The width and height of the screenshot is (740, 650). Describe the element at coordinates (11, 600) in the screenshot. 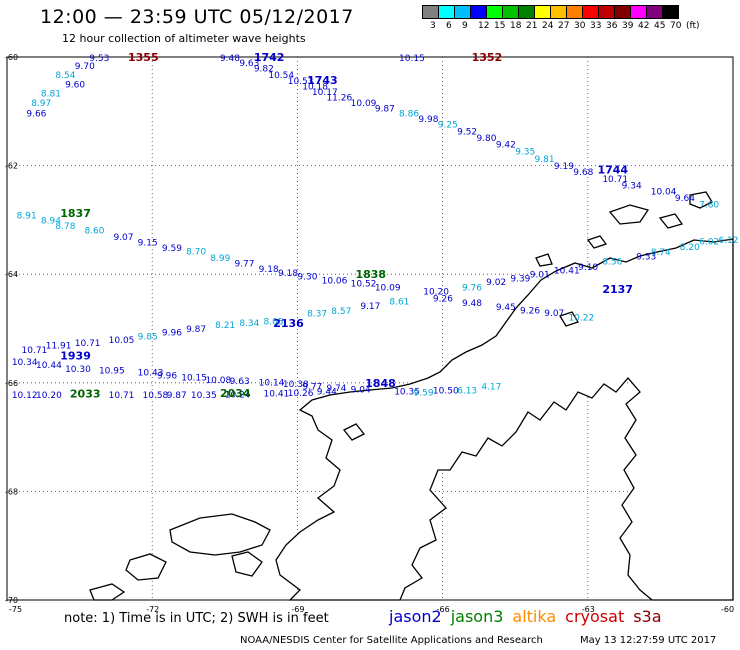

I see `latitude-label: -70` at that location.